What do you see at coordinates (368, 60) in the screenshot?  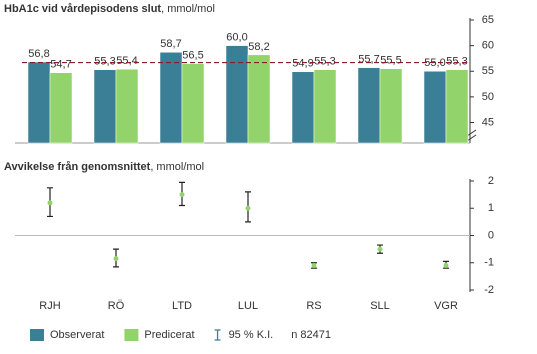 I see `value-label: 55,7` at bounding box center [368, 60].